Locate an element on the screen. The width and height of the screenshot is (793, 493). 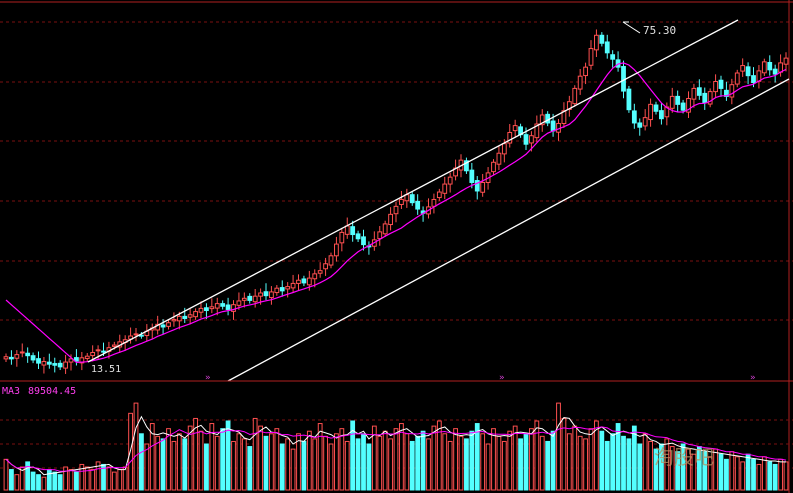
peak-price-label: 75.30 is located at coordinates (659, 30).